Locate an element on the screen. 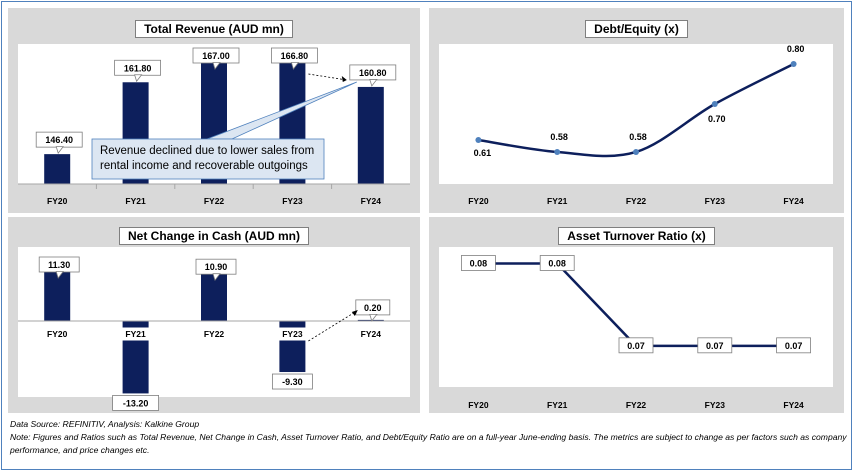 The height and width of the screenshot is (471, 853). revenue-x-label-FY22: FY22 is located at coordinates (214, 201).